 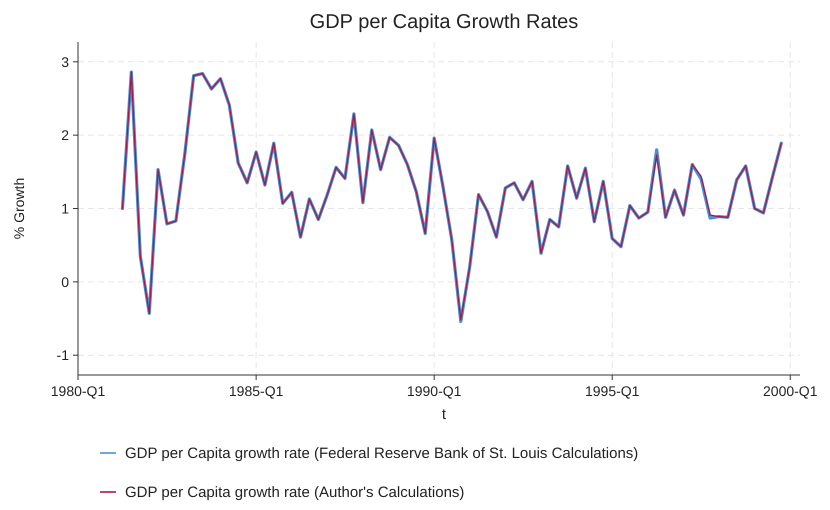 What do you see at coordinates (444, 22) in the screenshot?
I see `chart-title: GDP per Capita Growth Rates` at bounding box center [444, 22].